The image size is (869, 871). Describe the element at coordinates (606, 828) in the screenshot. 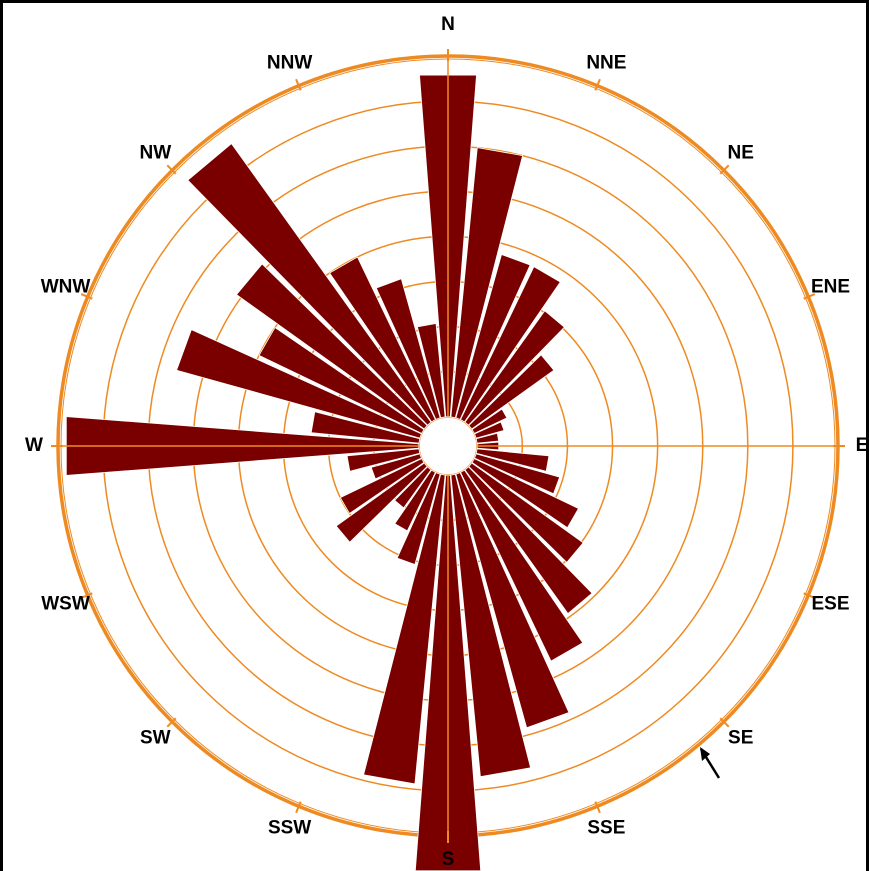

I see `compass-label-sse: SSE` at that location.